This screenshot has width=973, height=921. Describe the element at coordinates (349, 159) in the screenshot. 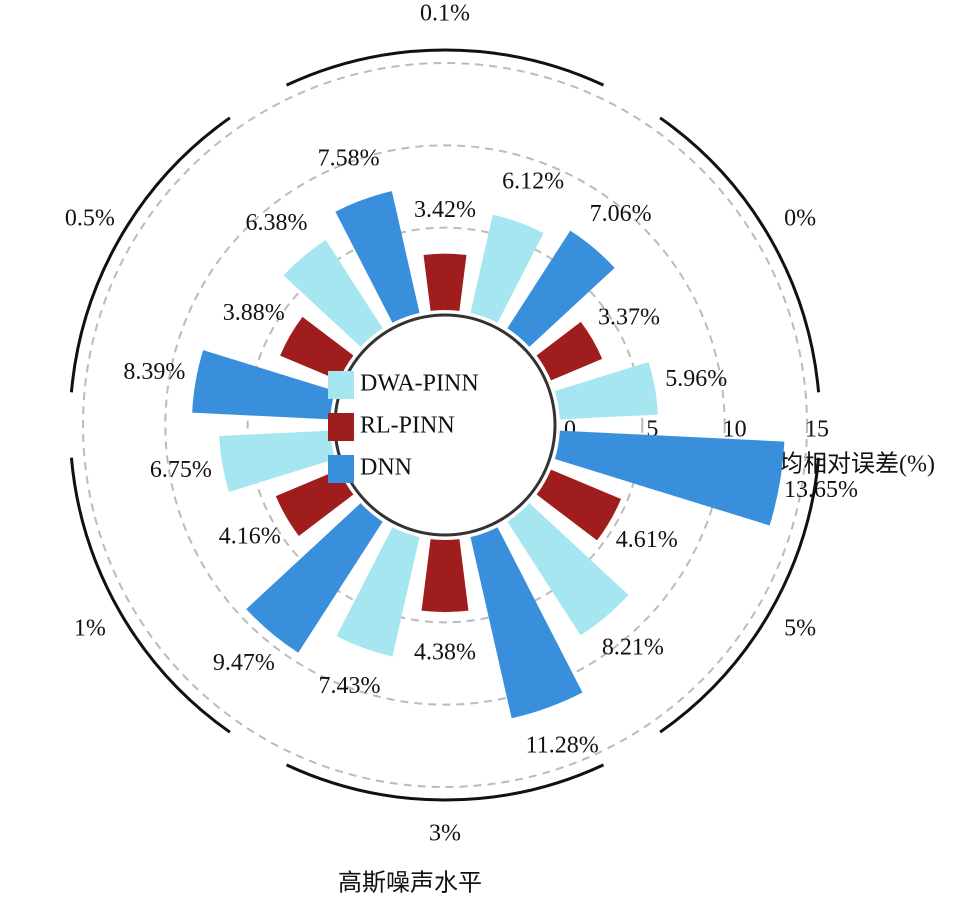

I see `value-label: 7.58%` at that location.